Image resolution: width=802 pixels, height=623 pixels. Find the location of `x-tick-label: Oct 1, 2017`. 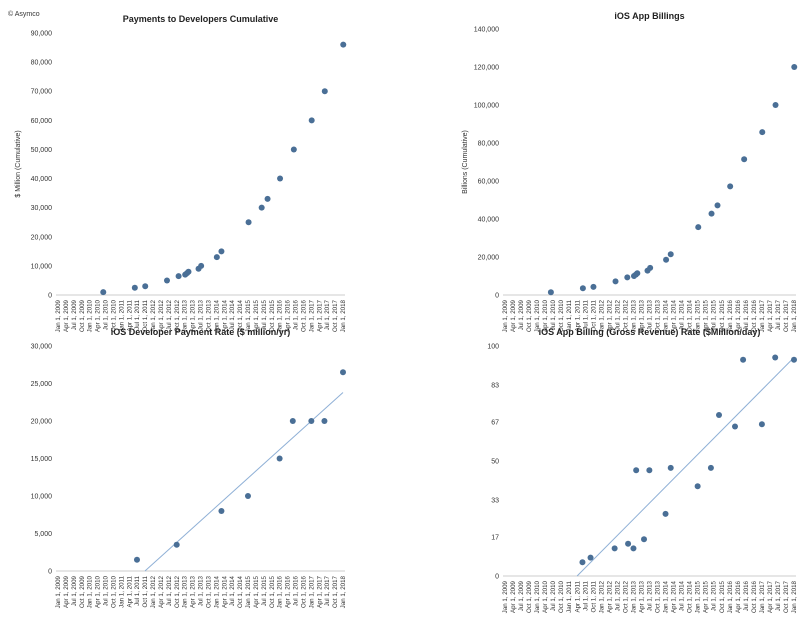

x-tick-label: Oct 1, 2017 is located at coordinates (335, 315).